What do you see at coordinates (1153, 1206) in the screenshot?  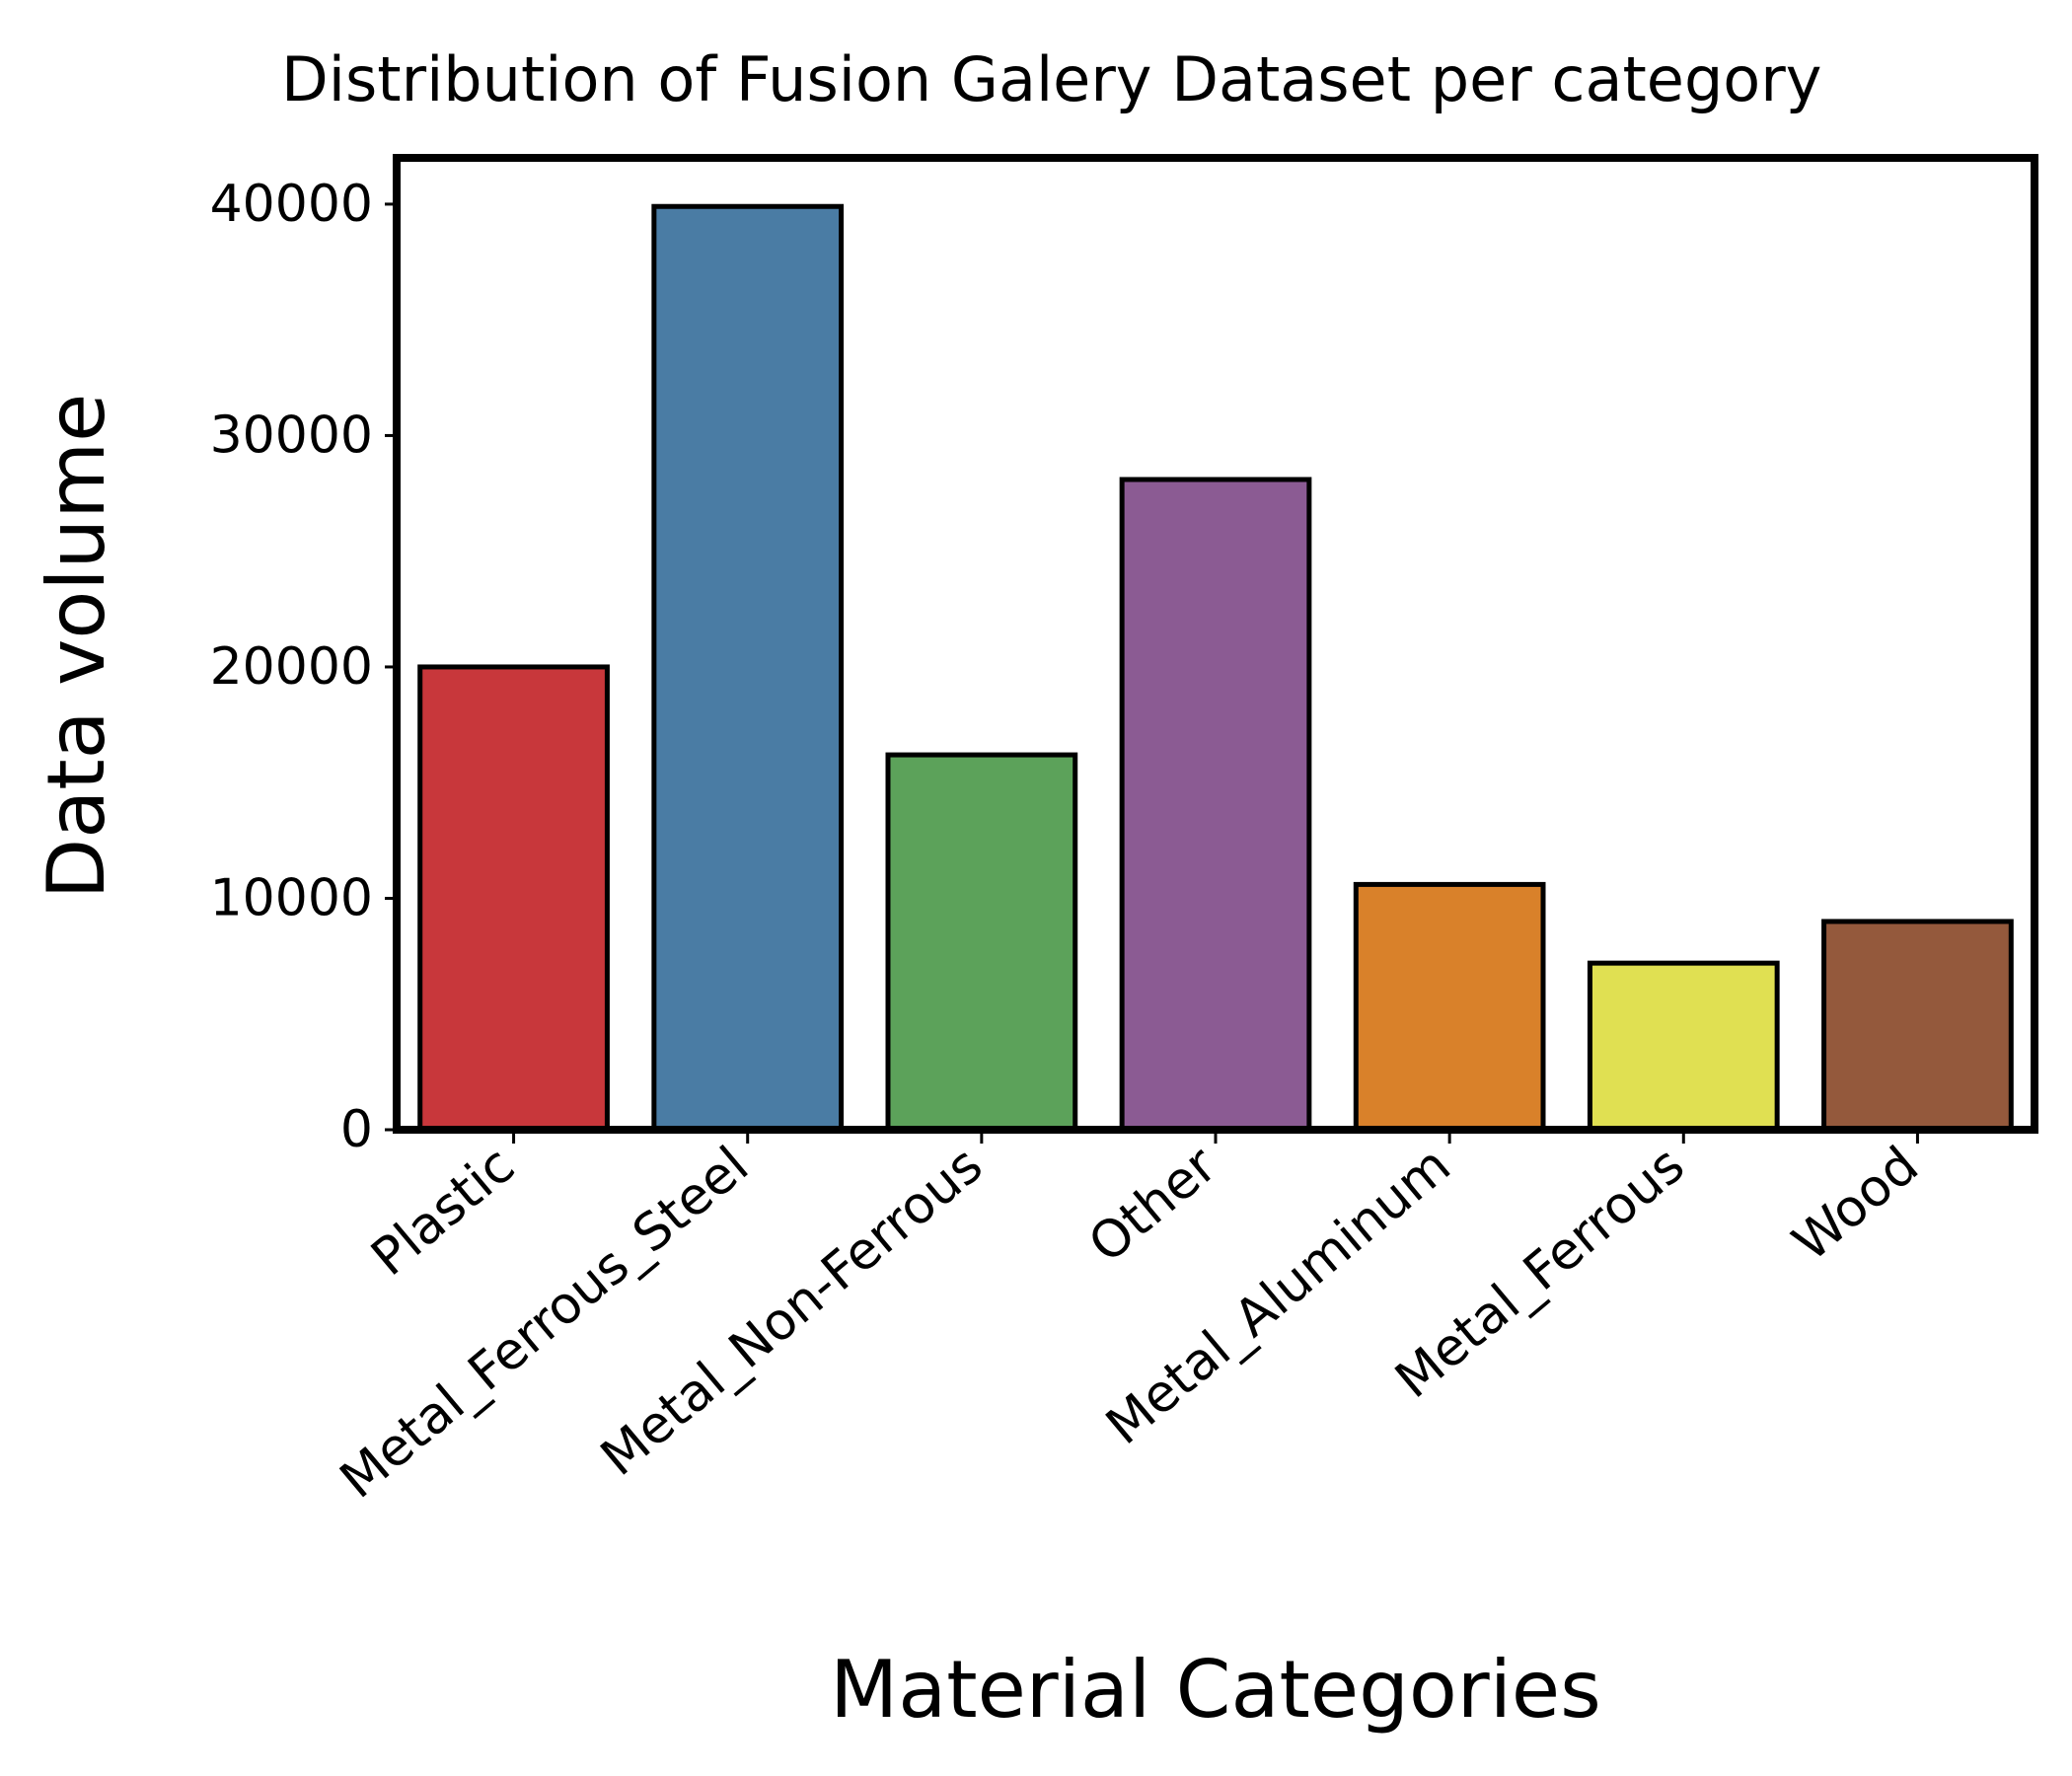 I see `x-tick-label: Other` at bounding box center [1153, 1206].